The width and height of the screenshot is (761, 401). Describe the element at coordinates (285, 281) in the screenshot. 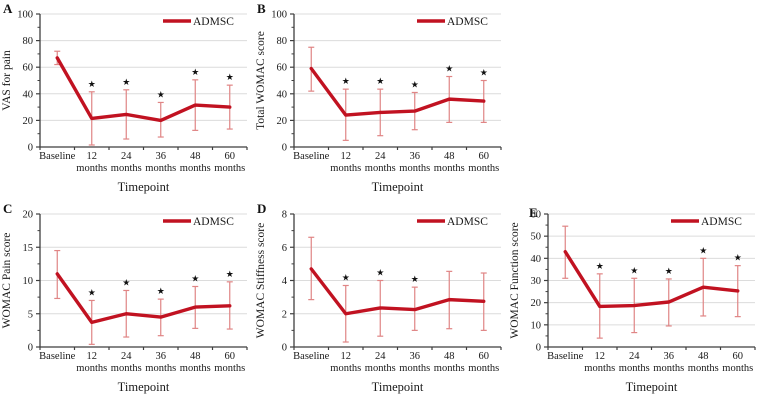

I see `y-tick-label: 4` at that location.